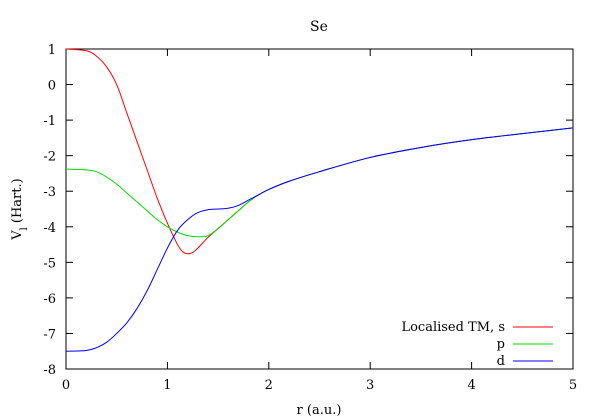 The width and height of the screenshot is (600, 420). What do you see at coordinates (49, 121) in the screenshot?
I see `y-tick-label: -1` at bounding box center [49, 121].